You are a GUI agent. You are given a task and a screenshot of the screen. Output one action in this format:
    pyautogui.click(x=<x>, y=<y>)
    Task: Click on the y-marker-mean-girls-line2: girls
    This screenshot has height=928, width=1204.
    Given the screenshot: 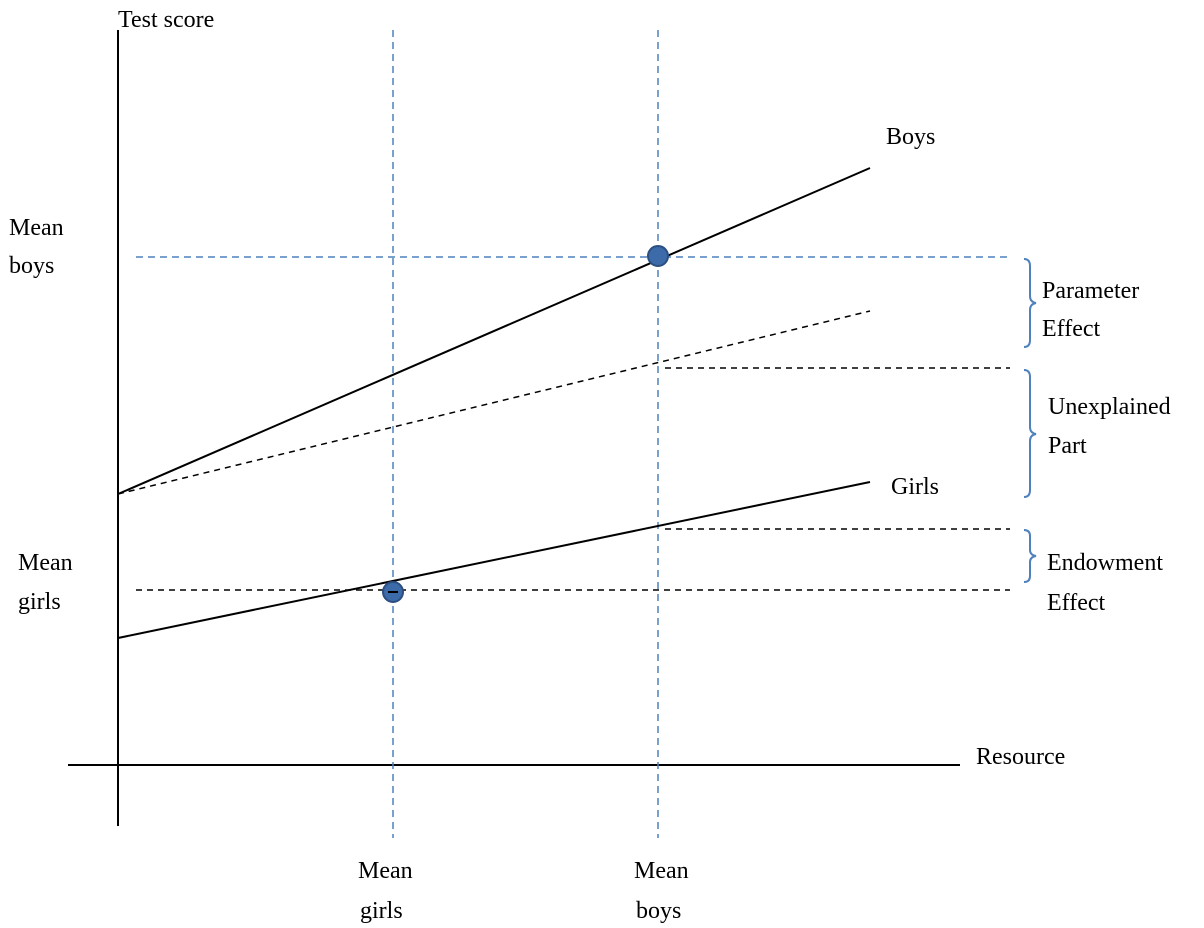 What is the action you would take?
    pyautogui.click(x=39, y=602)
    